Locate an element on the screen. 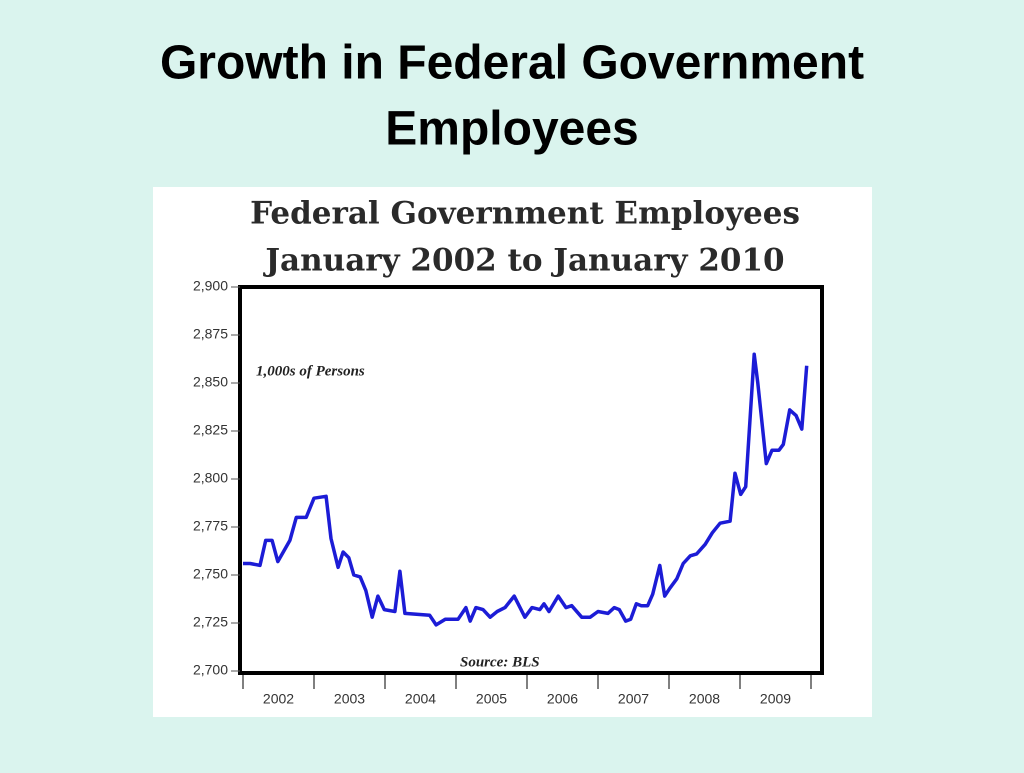 The width and height of the screenshot is (1024, 773). x-tick-label: 2006 is located at coordinates (562, 699).